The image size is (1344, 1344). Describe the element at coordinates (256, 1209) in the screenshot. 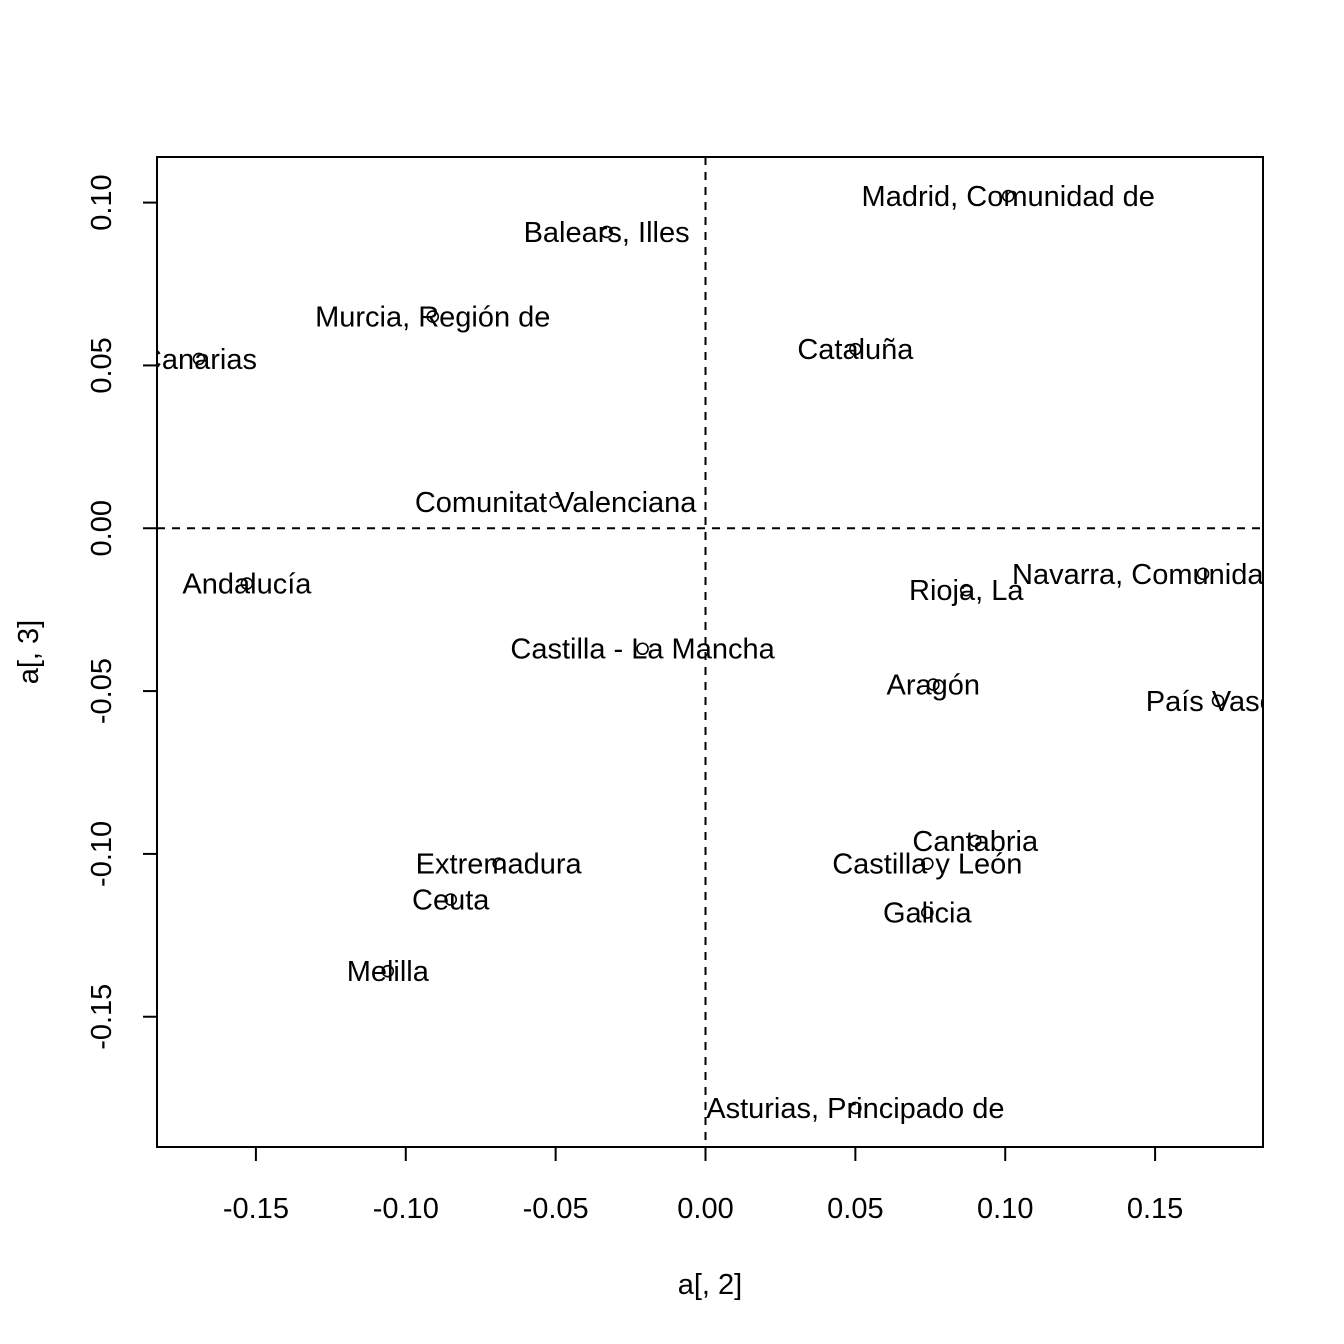

I see `x-tick-label: -0.15` at that location.